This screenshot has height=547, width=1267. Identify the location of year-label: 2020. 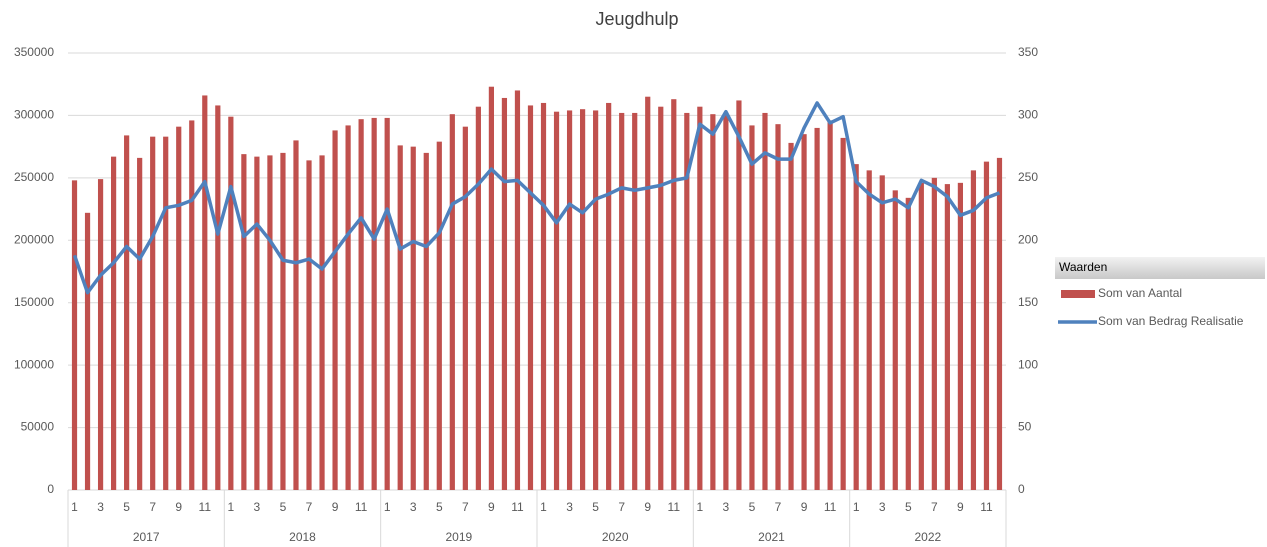
(615, 537).